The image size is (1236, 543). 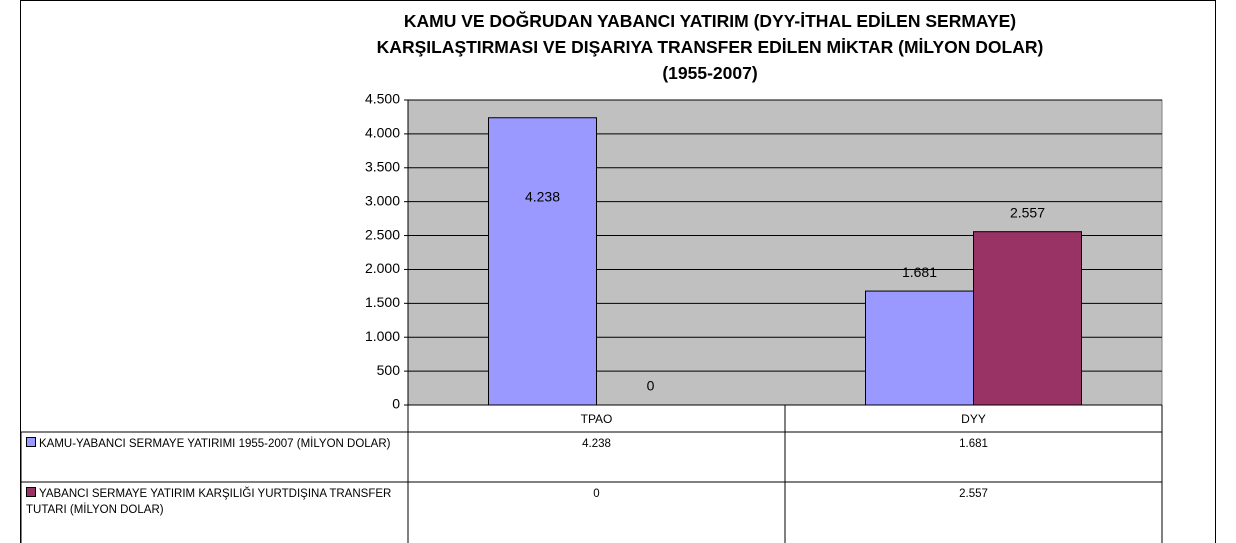 I want to click on table-value: 0, so click(x=596, y=494).